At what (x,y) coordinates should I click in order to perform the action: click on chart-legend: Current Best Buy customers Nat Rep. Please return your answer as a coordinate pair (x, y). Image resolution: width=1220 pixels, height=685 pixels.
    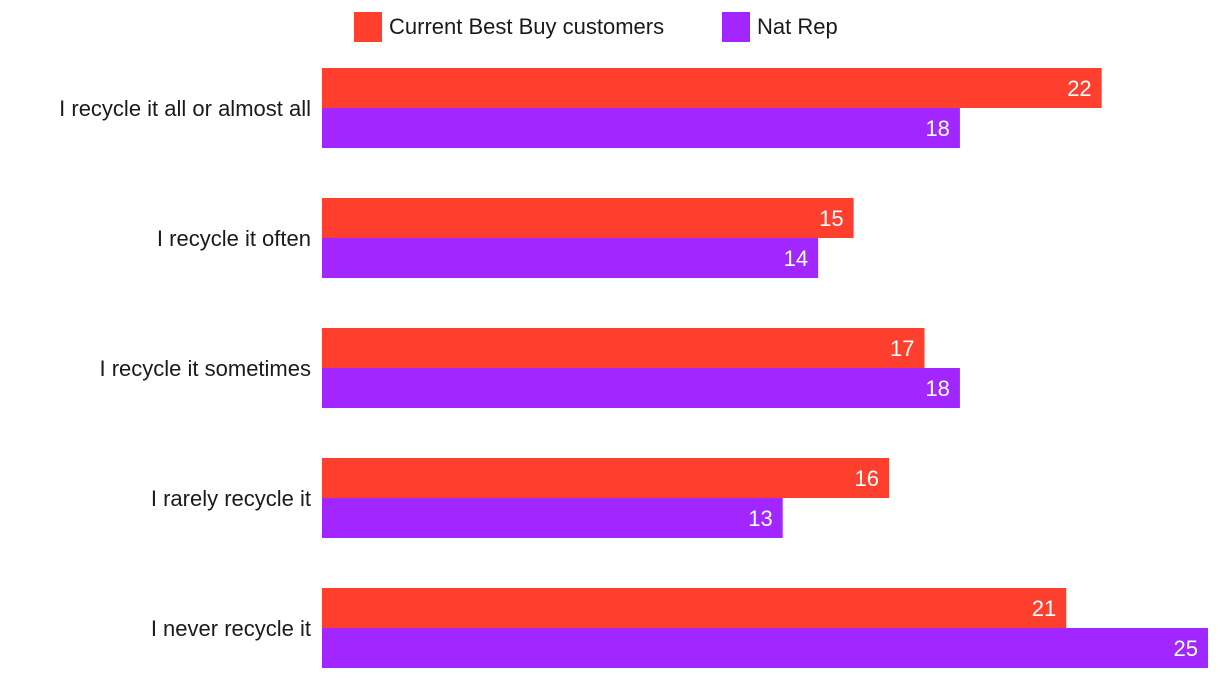
    Looking at the image, I should click on (596, 27).